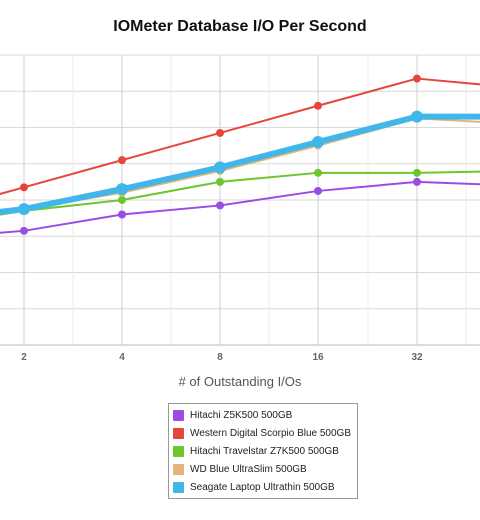 The image size is (480, 520). I want to click on data-point-s3-x4, so click(122, 200).